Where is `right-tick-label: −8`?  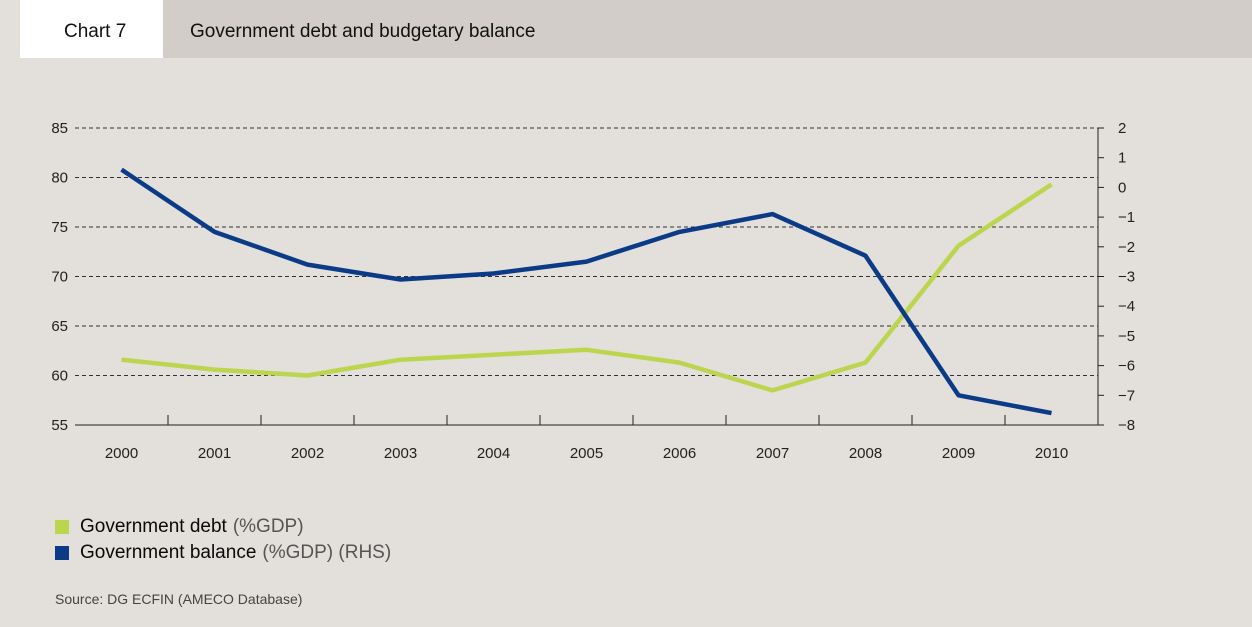 right-tick-label: −8 is located at coordinates (1126, 425).